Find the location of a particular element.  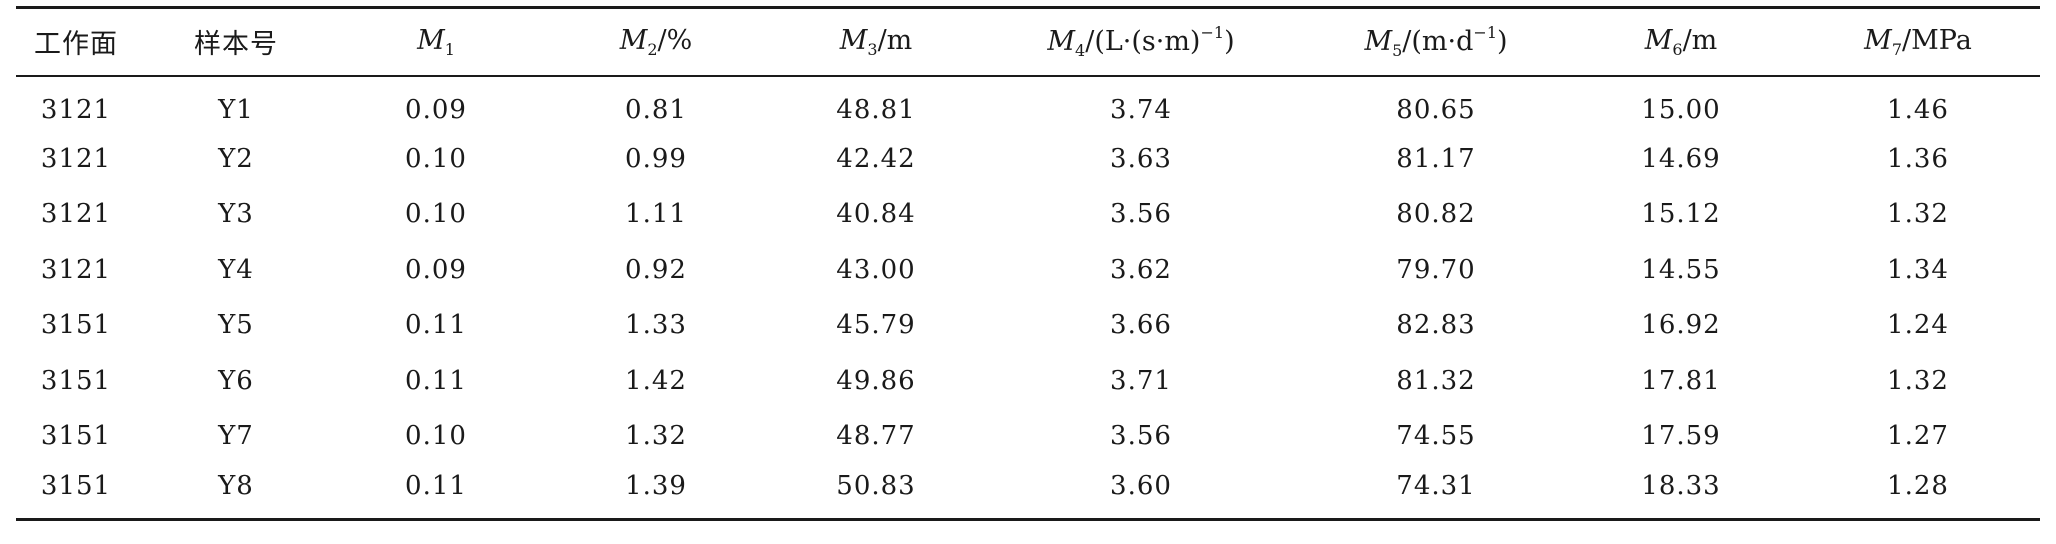

cell-m5: 81.17 is located at coordinates (1436, 158).